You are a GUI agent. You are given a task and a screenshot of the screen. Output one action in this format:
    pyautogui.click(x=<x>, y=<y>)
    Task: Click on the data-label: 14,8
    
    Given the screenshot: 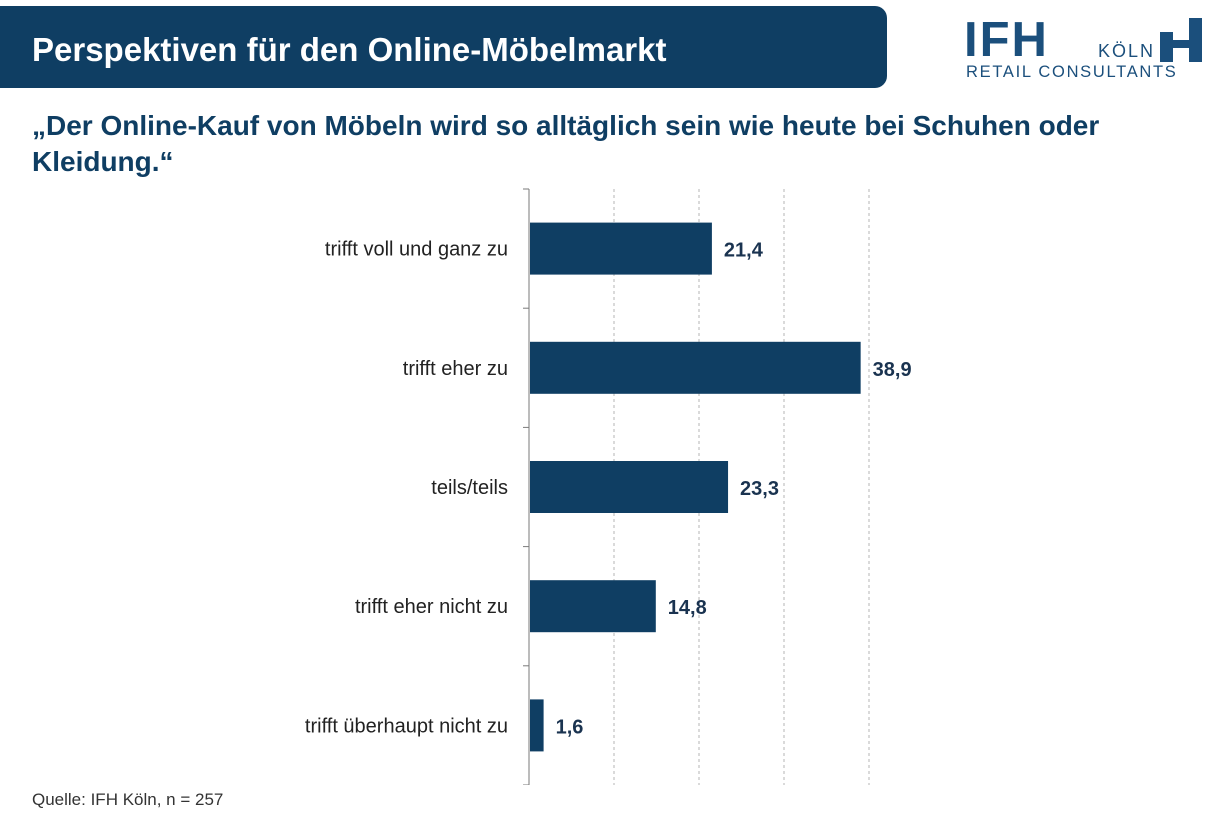 What is the action you would take?
    pyautogui.click(x=687, y=608)
    